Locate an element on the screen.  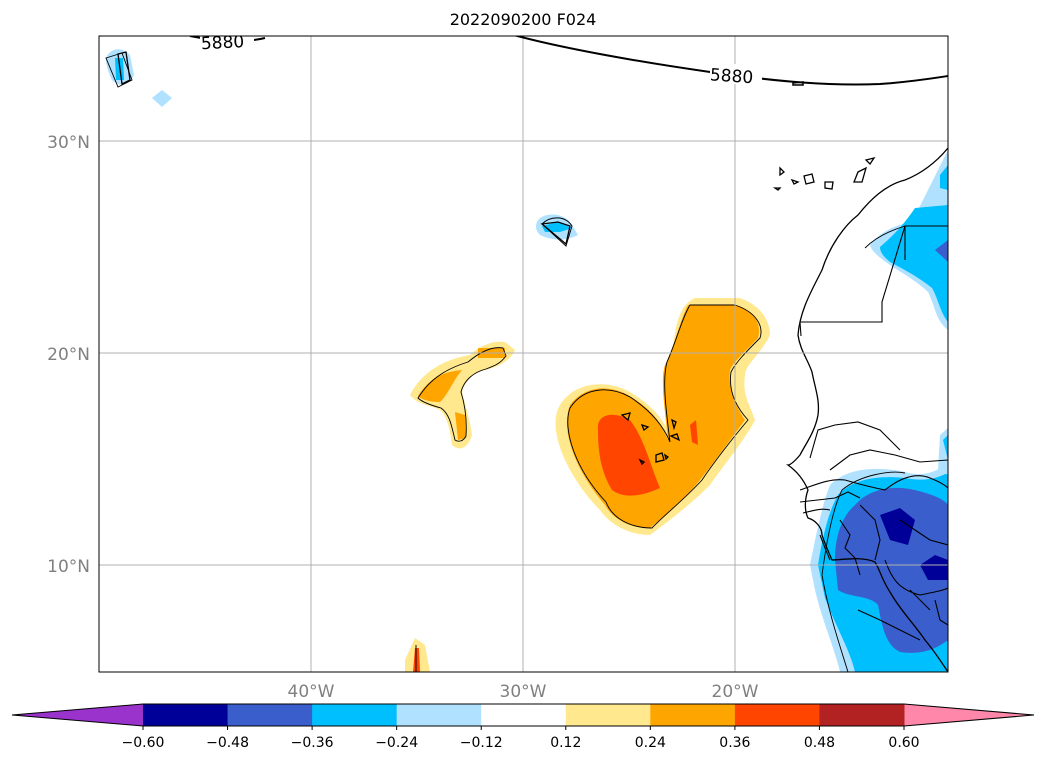
lon-label-40w: 40°W is located at coordinates (311, 692).